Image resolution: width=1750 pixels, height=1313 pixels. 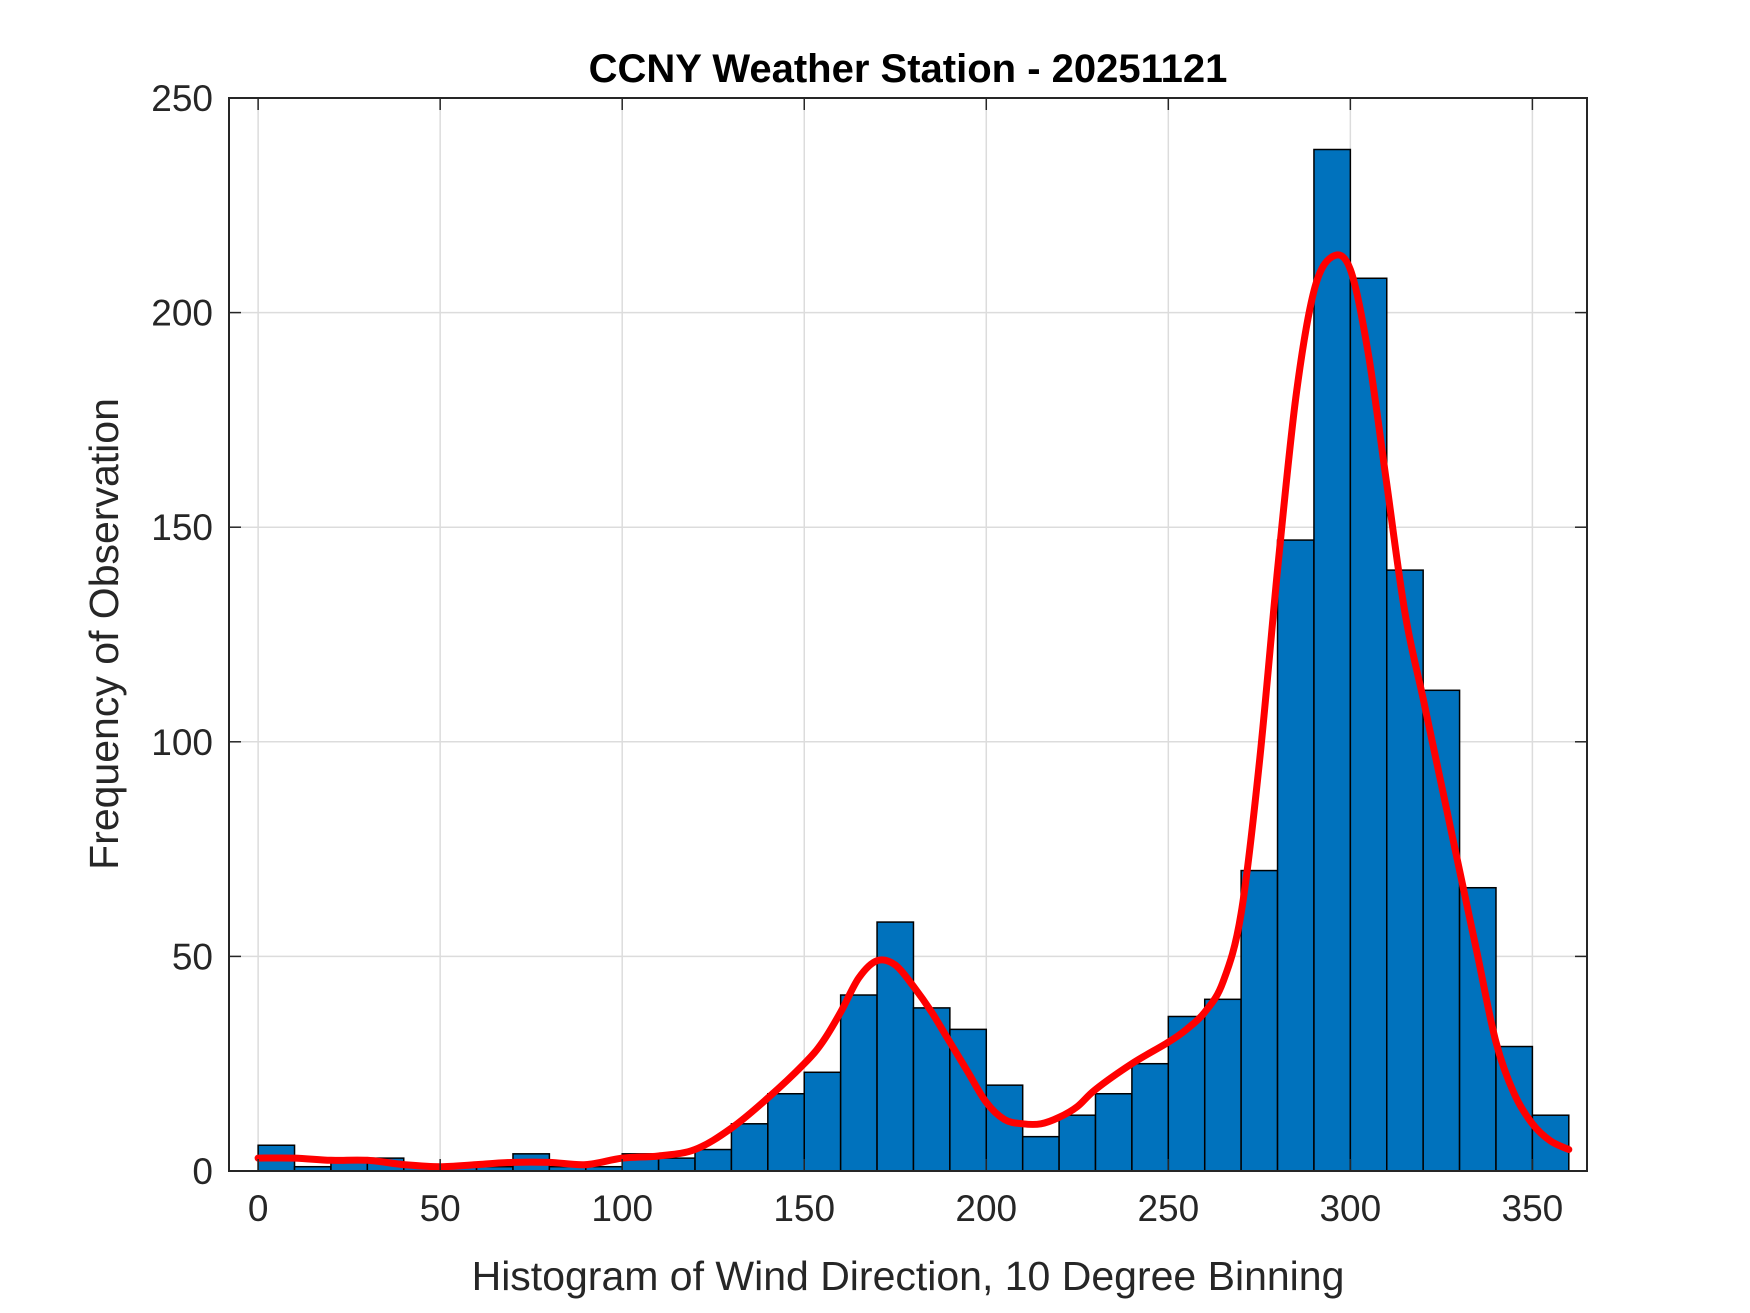 I want to click on y-tick-label: 200, so click(x=182, y=313).